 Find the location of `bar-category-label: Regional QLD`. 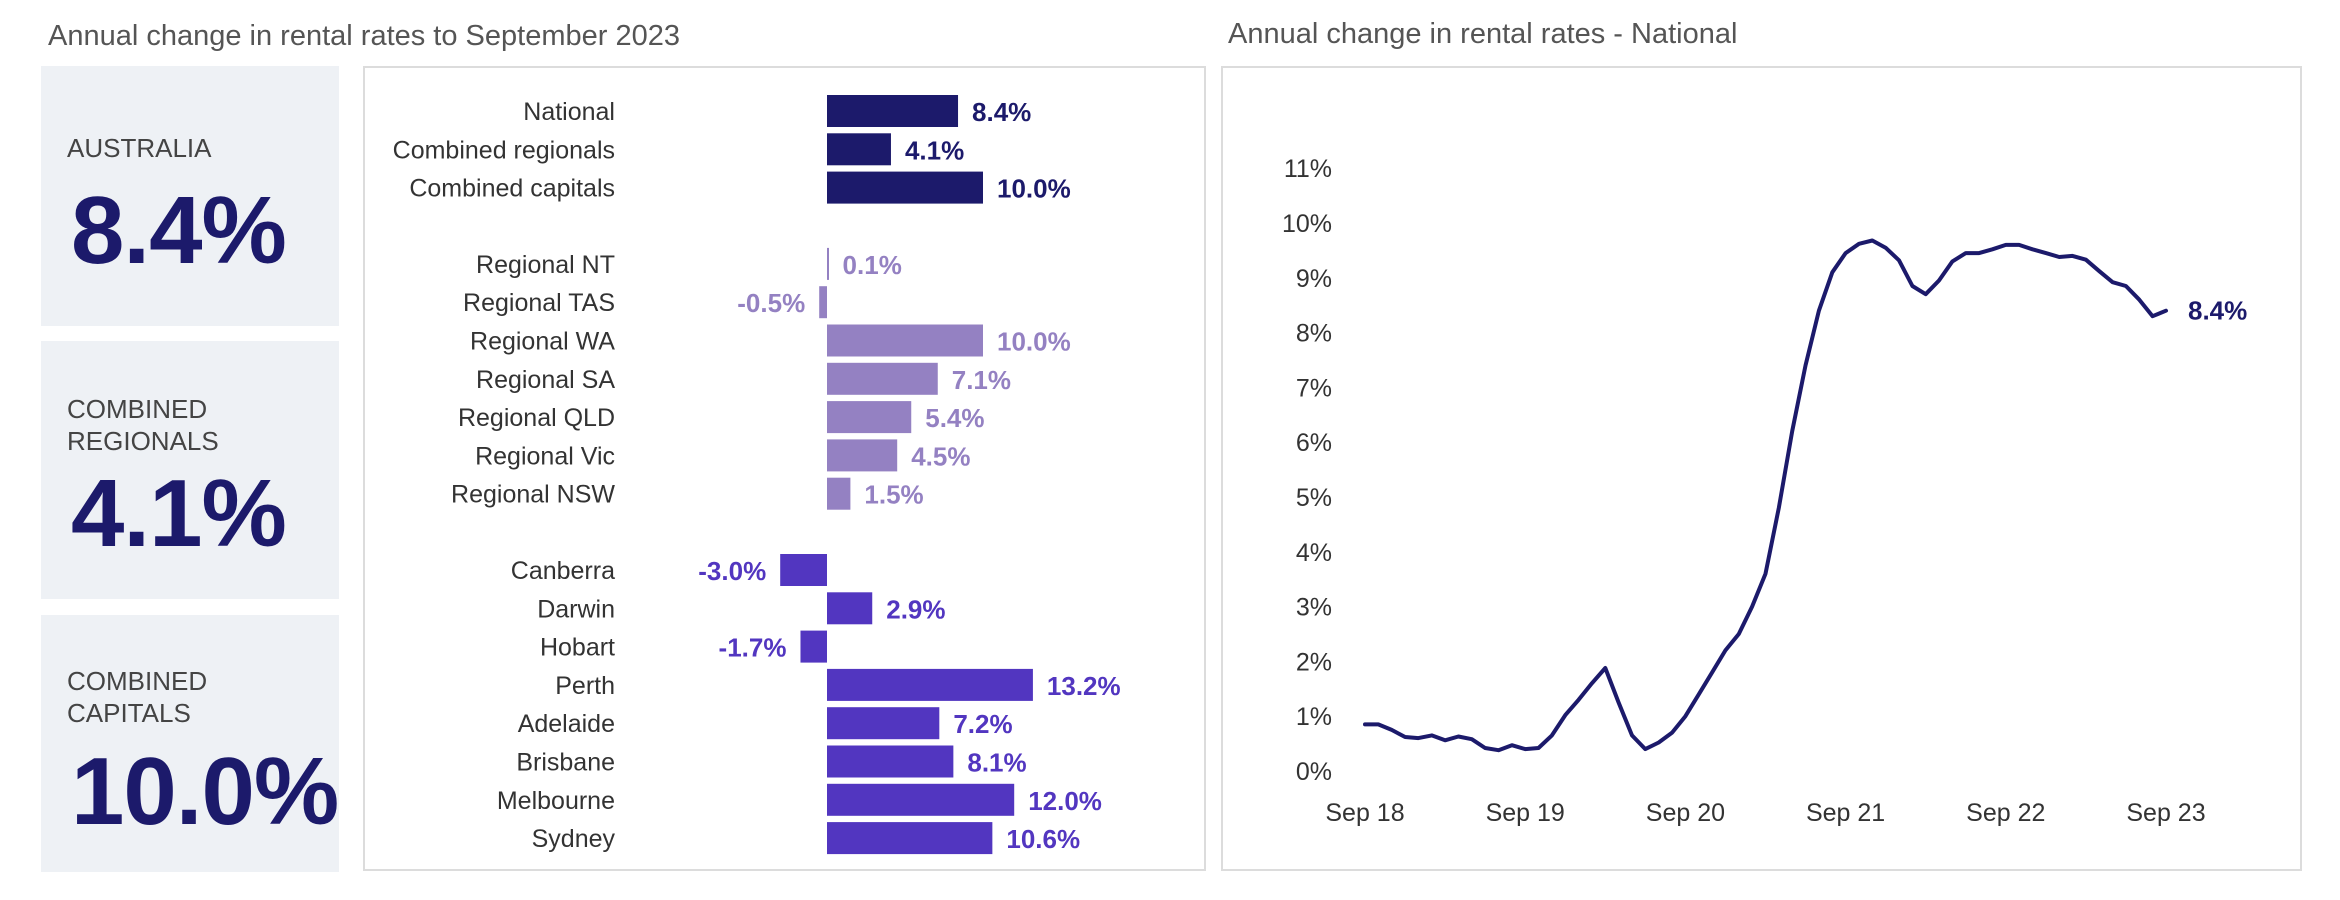

bar-category-label: Regional QLD is located at coordinates (536, 418).